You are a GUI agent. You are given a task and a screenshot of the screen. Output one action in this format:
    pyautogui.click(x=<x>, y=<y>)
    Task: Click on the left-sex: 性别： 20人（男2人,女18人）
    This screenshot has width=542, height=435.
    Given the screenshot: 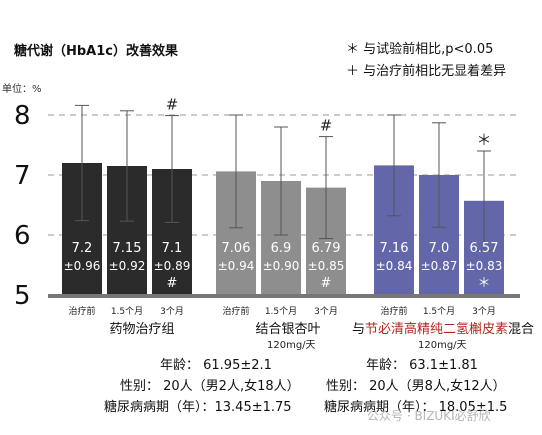 What is the action you would take?
    pyautogui.click(x=210, y=386)
    